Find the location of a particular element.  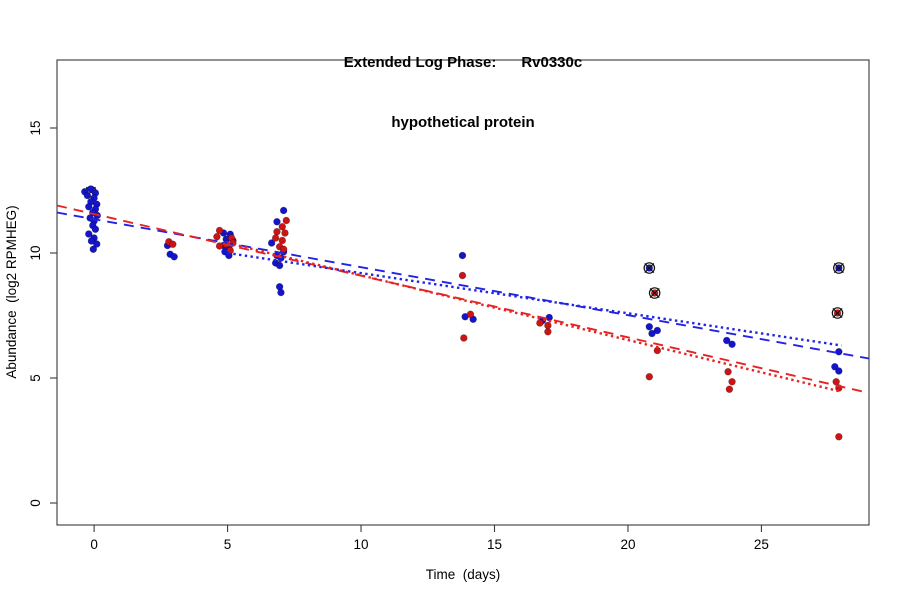

y-tick-label: 10 is located at coordinates (35, 252).